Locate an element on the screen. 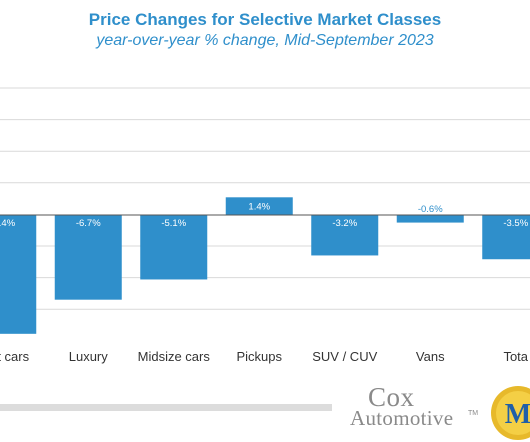 The width and height of the screenshot is (530, 442). category-label: Pickups is located at coordinates (259, 356).